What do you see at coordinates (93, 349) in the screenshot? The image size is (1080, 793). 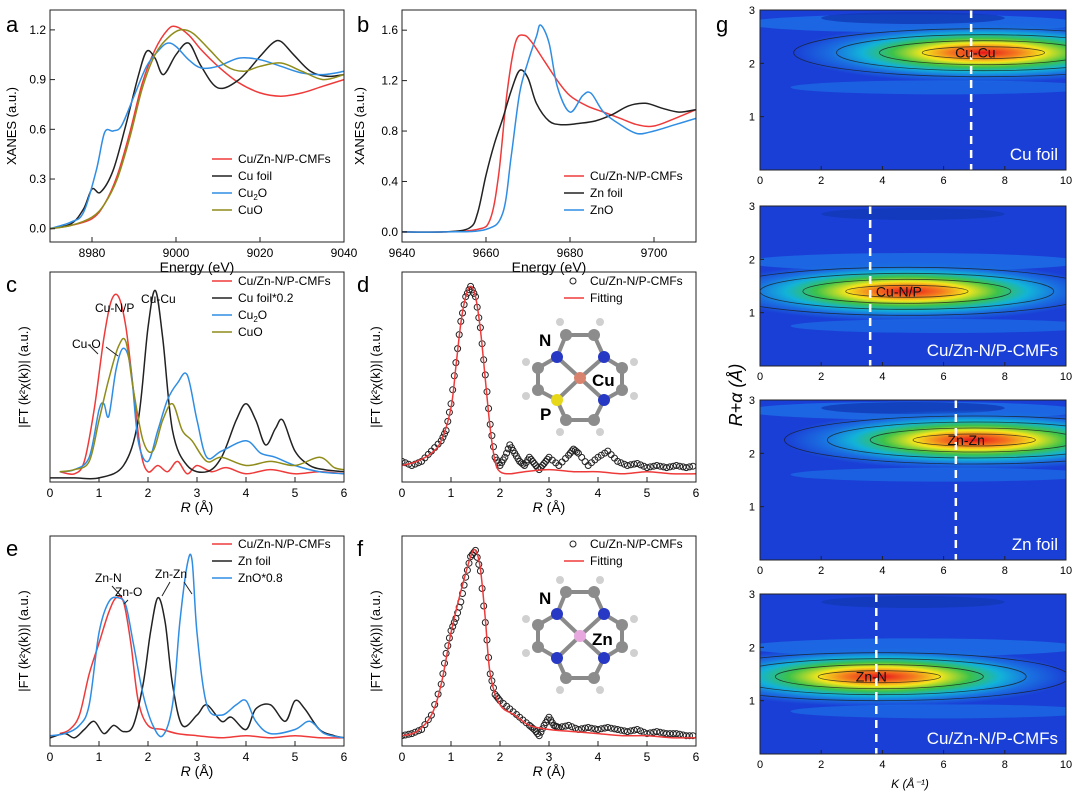 I see `arrow-cu-o` at bounding box center [93, 349].